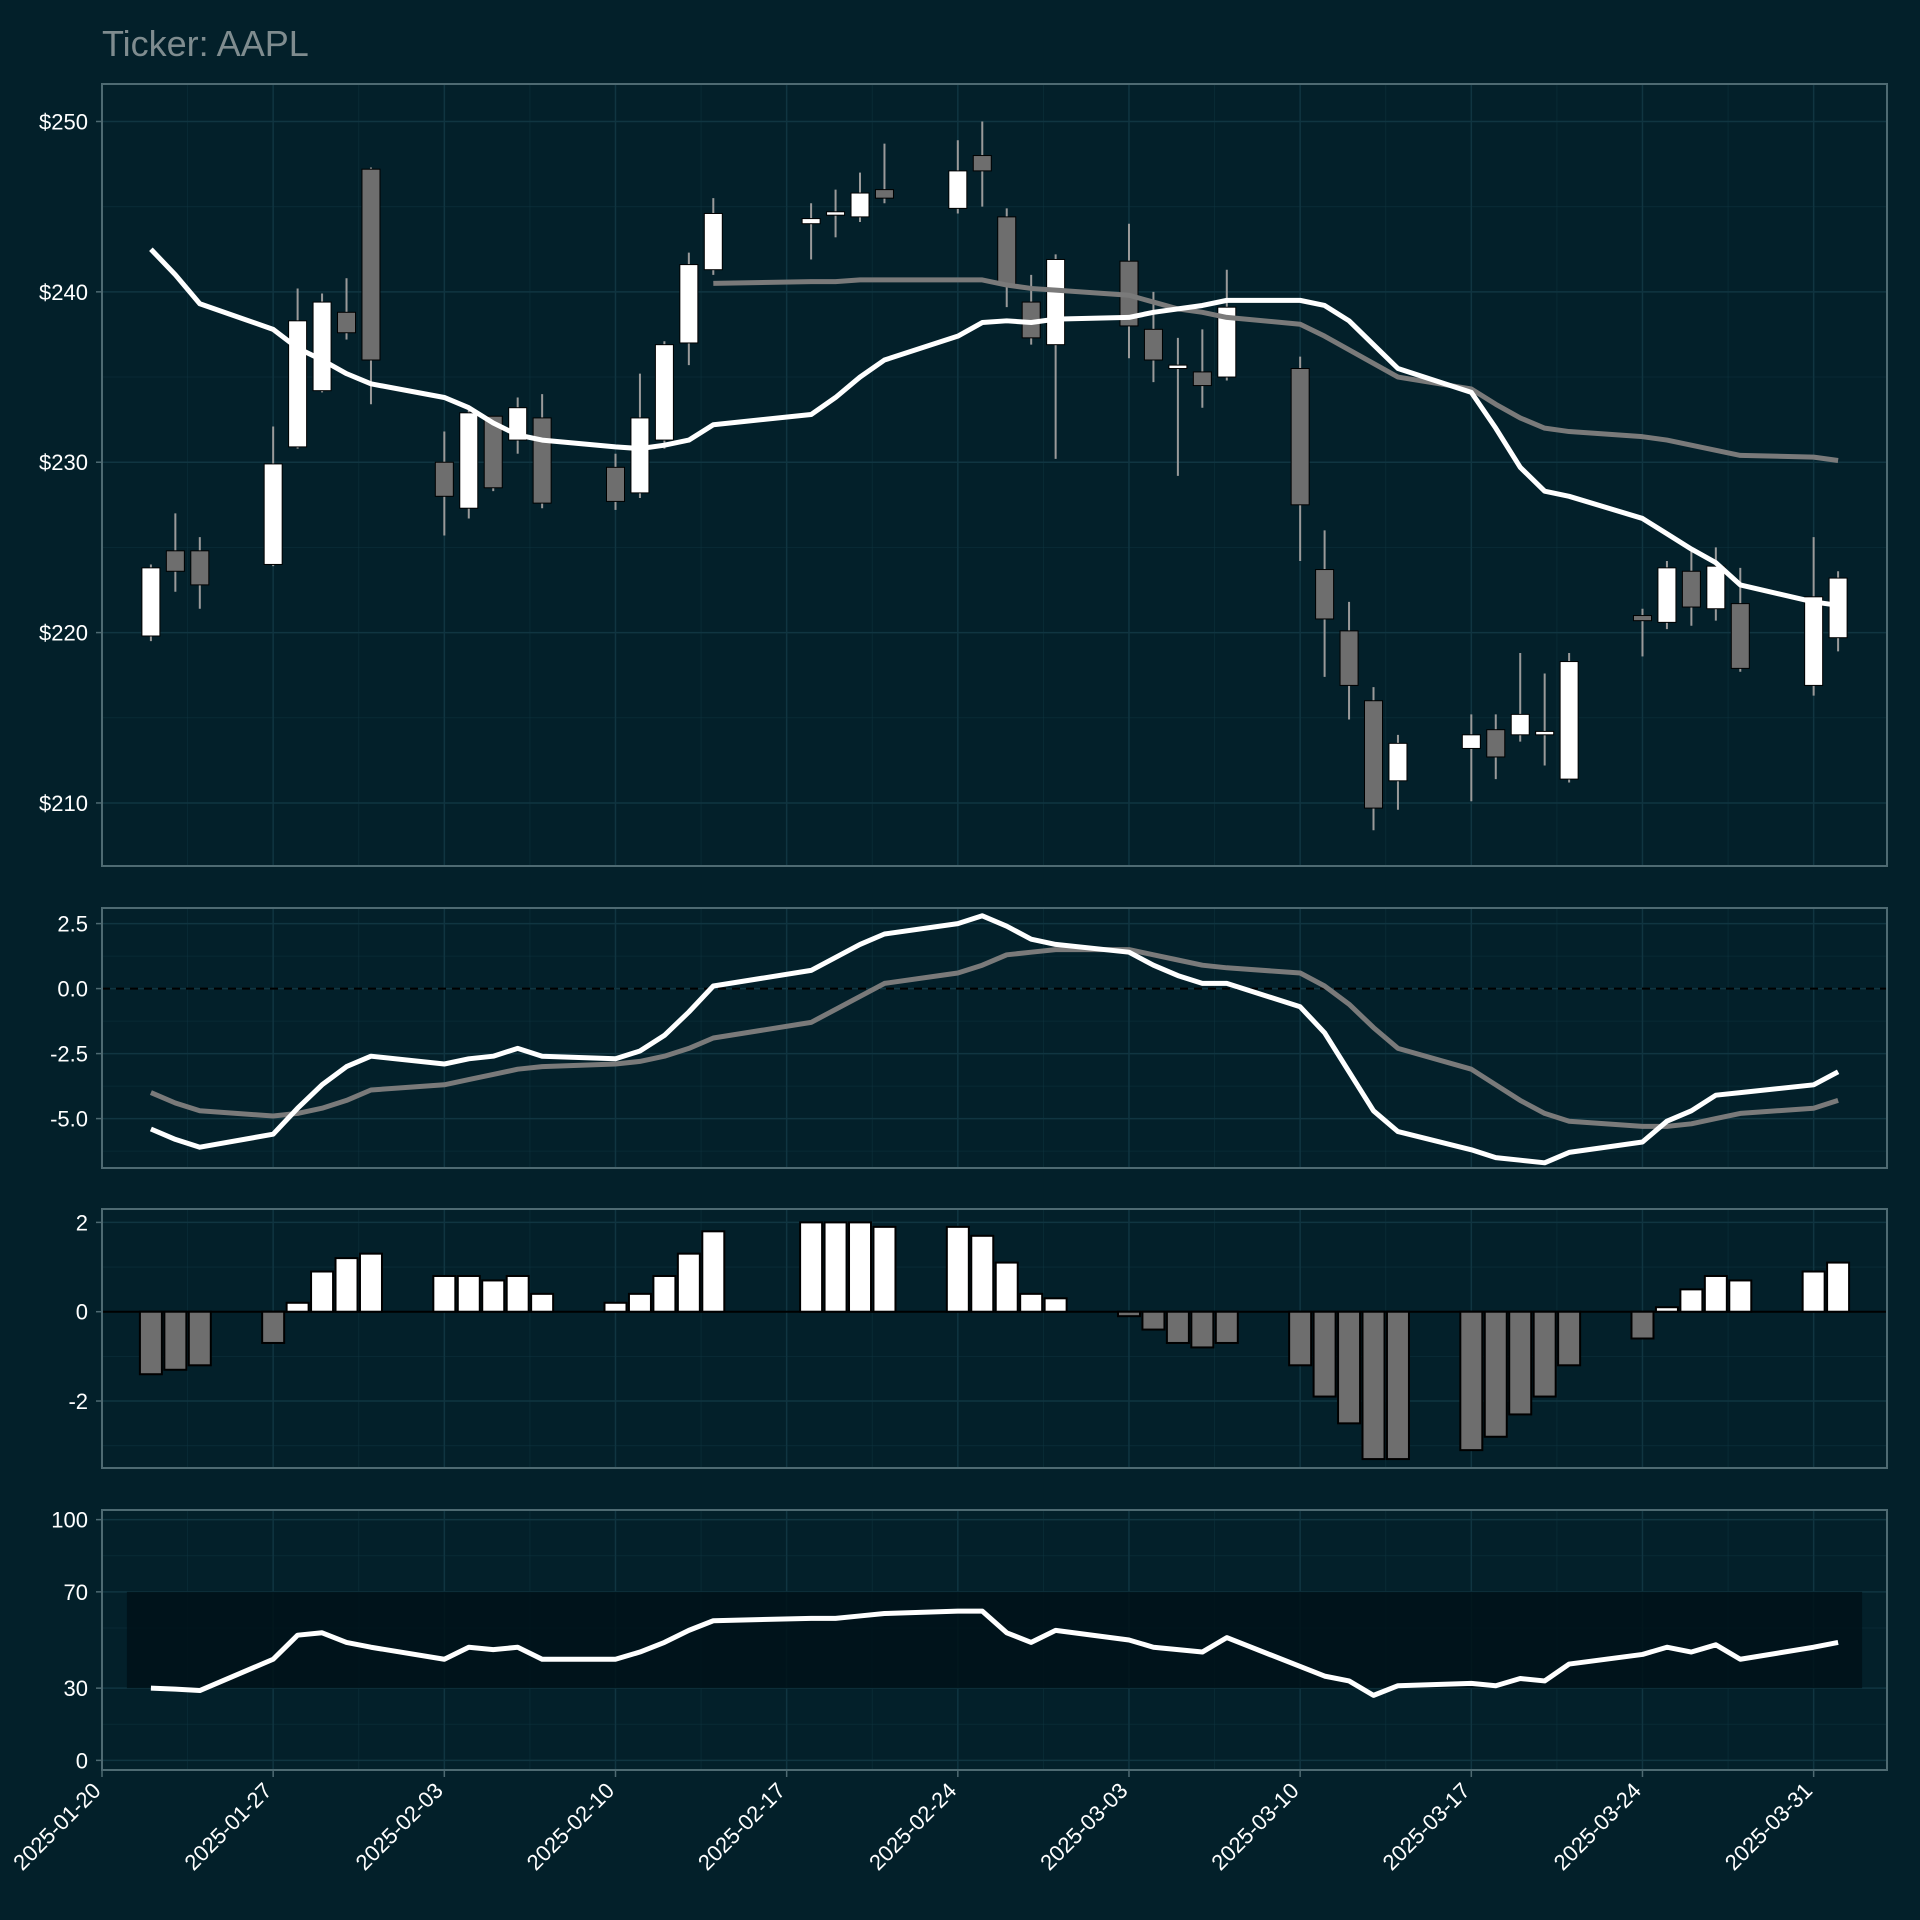 This screenshot has height=1920, width=1920. What do you see at coordinates (1768, 1826) in the screenshot?
I see `x-tick-label: 2025-03-31` at bounding box center [1768, 1826].